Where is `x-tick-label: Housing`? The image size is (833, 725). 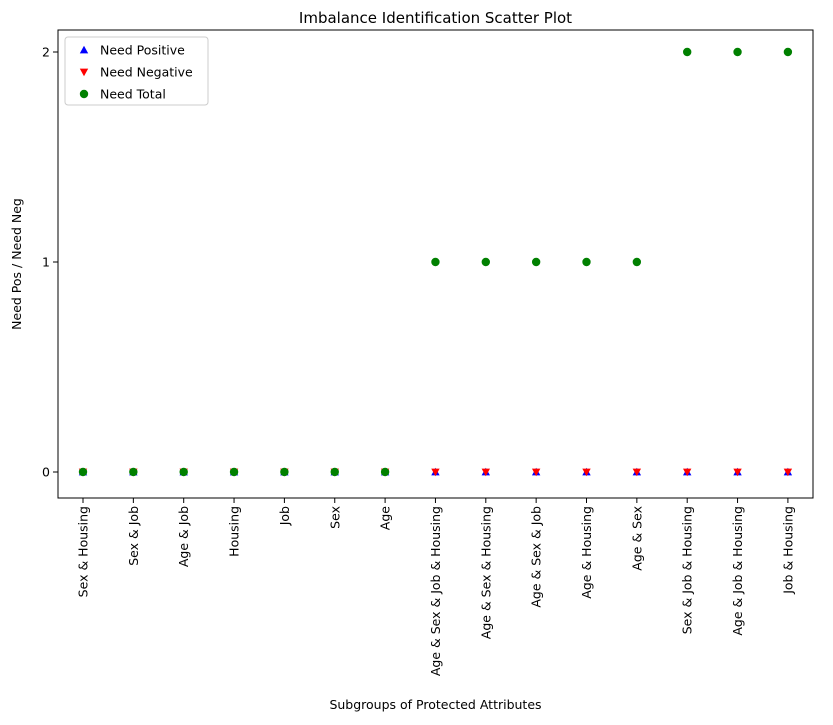
x-tick-label: Housing is located at coordinates (234, 531).